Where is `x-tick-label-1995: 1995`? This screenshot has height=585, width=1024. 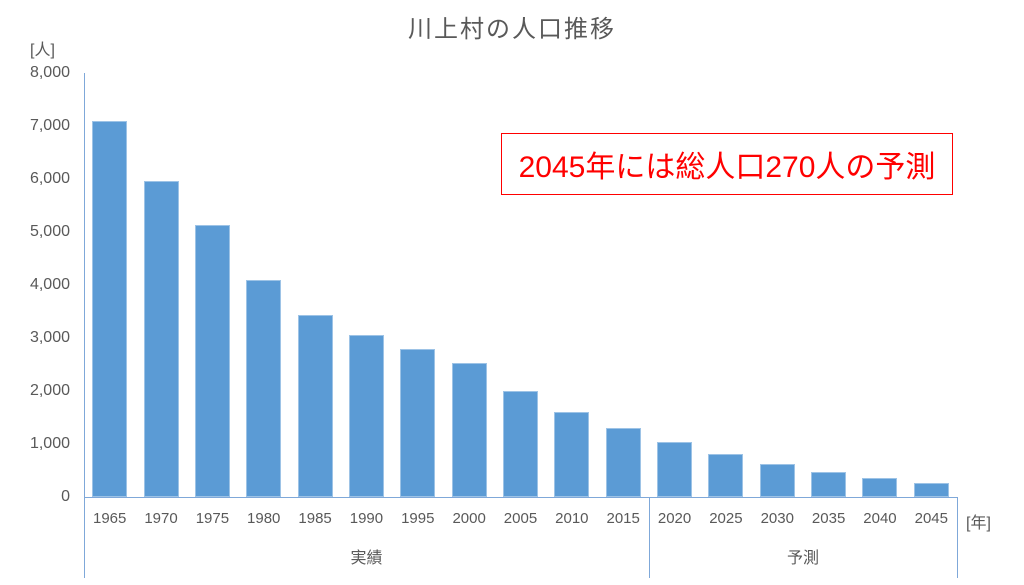 x-tick-label-1995: 1995 is located at coordinates (418, 518).